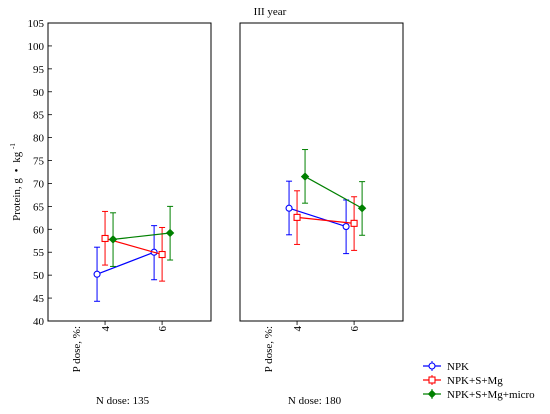  What do you see at coordinates (39, 93) in the screenshot?
I see `y-tick-label: 90` at bounding box center [39, 93].